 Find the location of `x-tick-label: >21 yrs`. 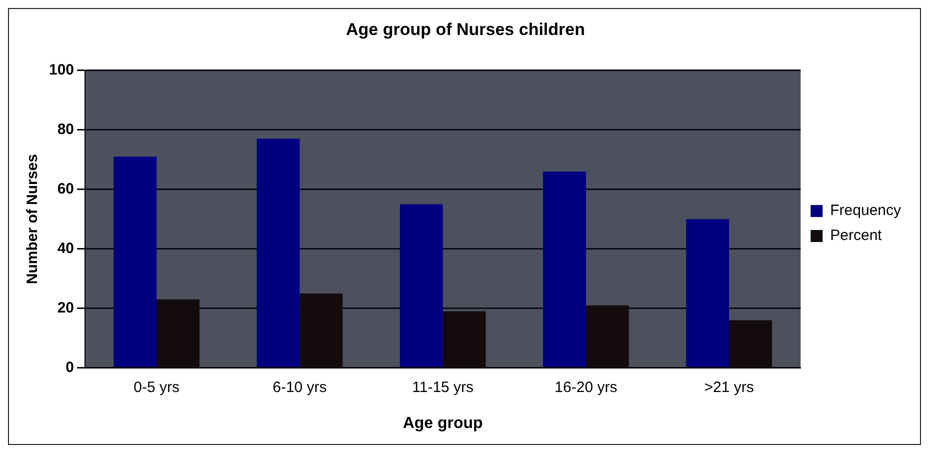

x-tick-label: >21 yrs is located at coordinates (729, 387).